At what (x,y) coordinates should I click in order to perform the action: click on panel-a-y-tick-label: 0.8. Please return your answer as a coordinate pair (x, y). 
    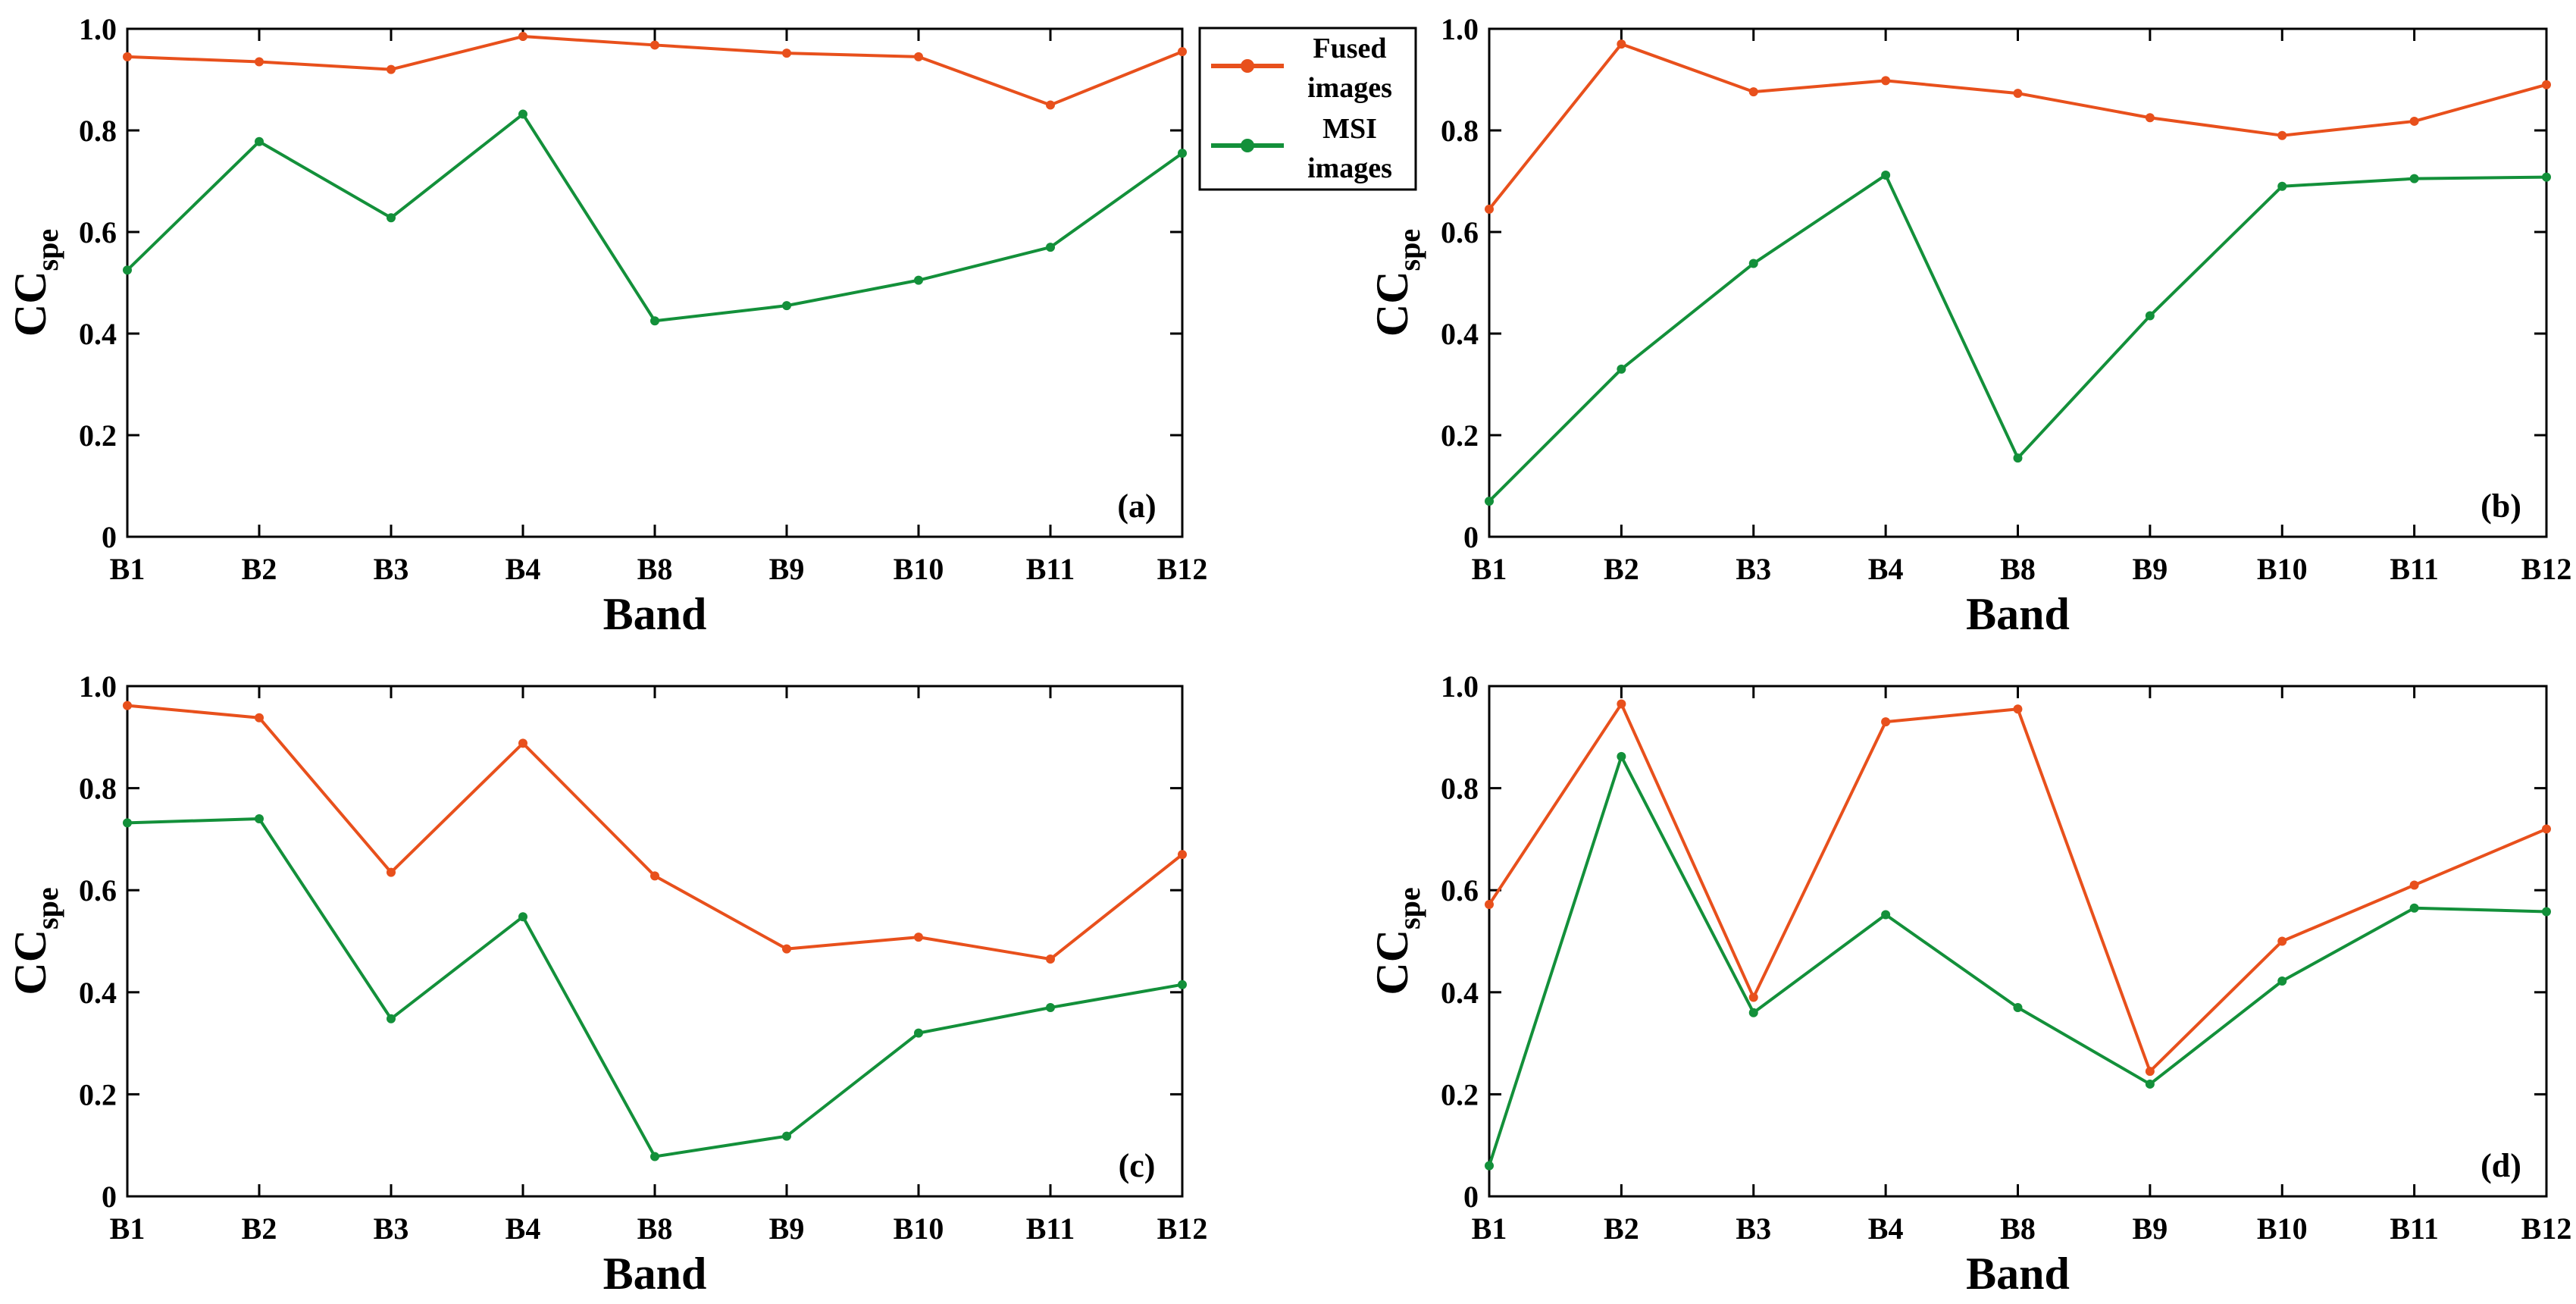
    Looking at the image, I should click on (98, 131).